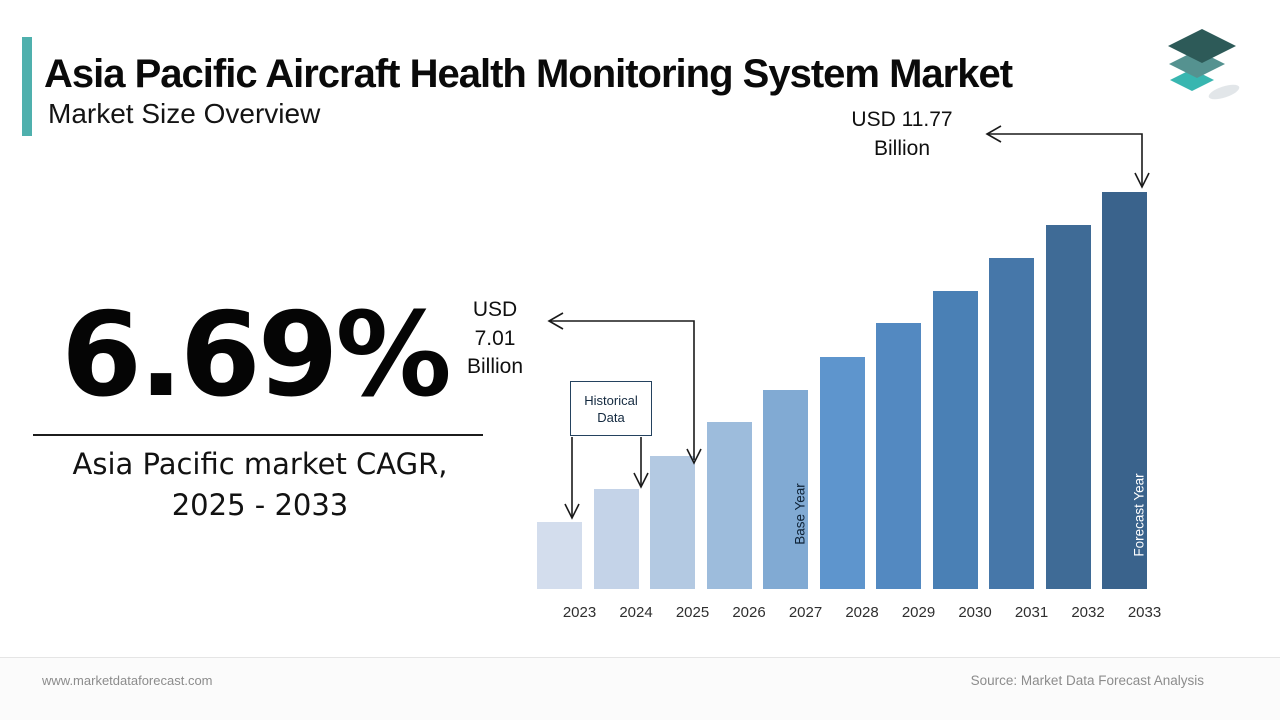  Describe the element at coordinates (559, 555) in the screenshot. I see `bar-2023` at that location.